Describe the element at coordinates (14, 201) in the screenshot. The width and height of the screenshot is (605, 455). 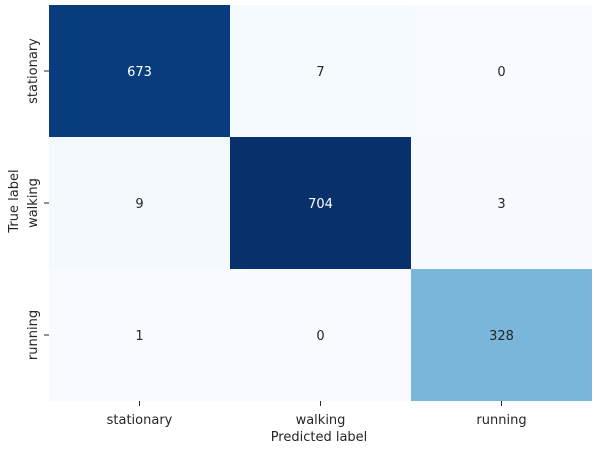
I see `y-axis-label: True label` at that location.